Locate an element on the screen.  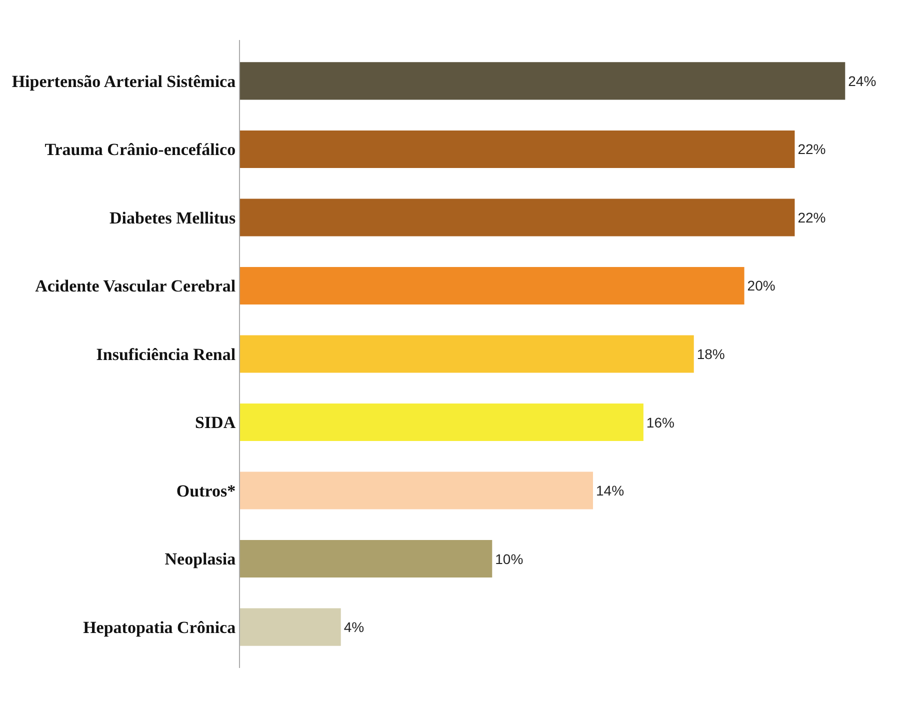
data-label: 10% is located at coordinates (509, 558).